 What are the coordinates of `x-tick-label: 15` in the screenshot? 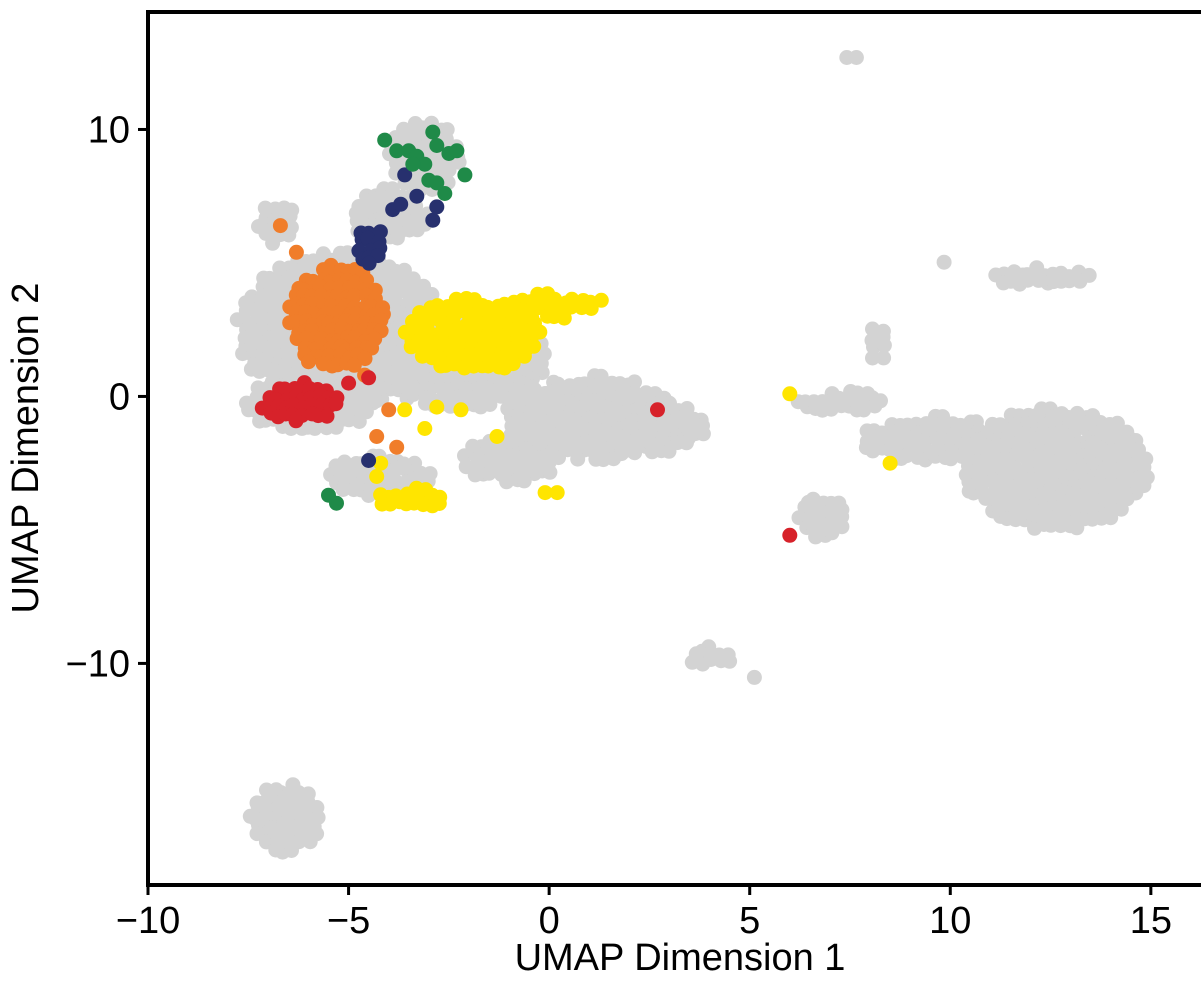 It's located at (1151, 921).